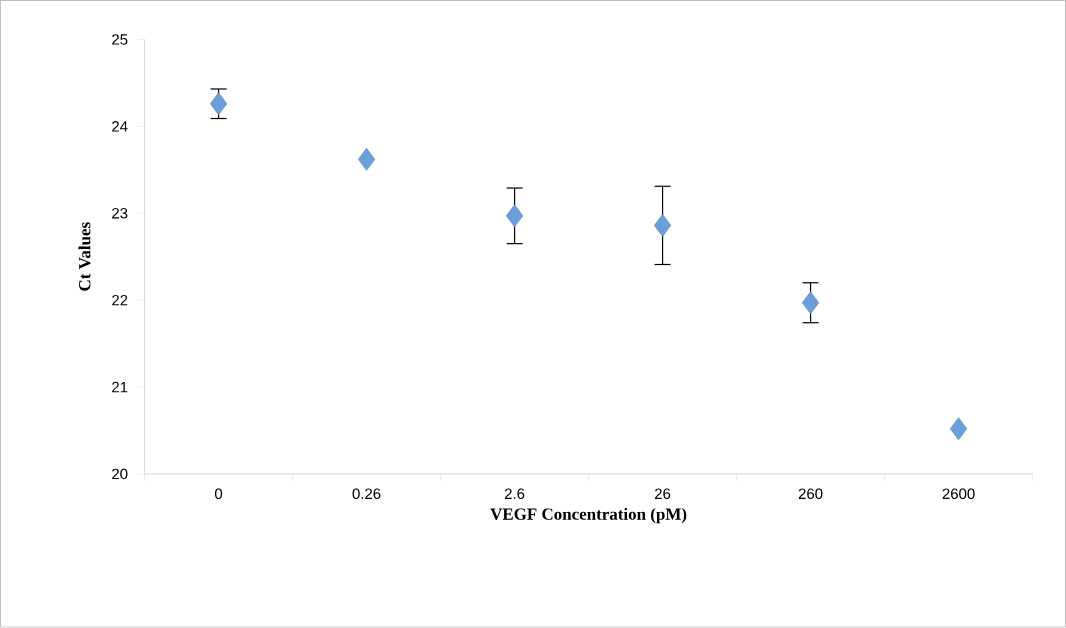 The width and height of the screenshot is (1066, 628). Describe the element at coordinates (366, 494) in the screenshot. I see `x-tick-label: 0.26` at that location.